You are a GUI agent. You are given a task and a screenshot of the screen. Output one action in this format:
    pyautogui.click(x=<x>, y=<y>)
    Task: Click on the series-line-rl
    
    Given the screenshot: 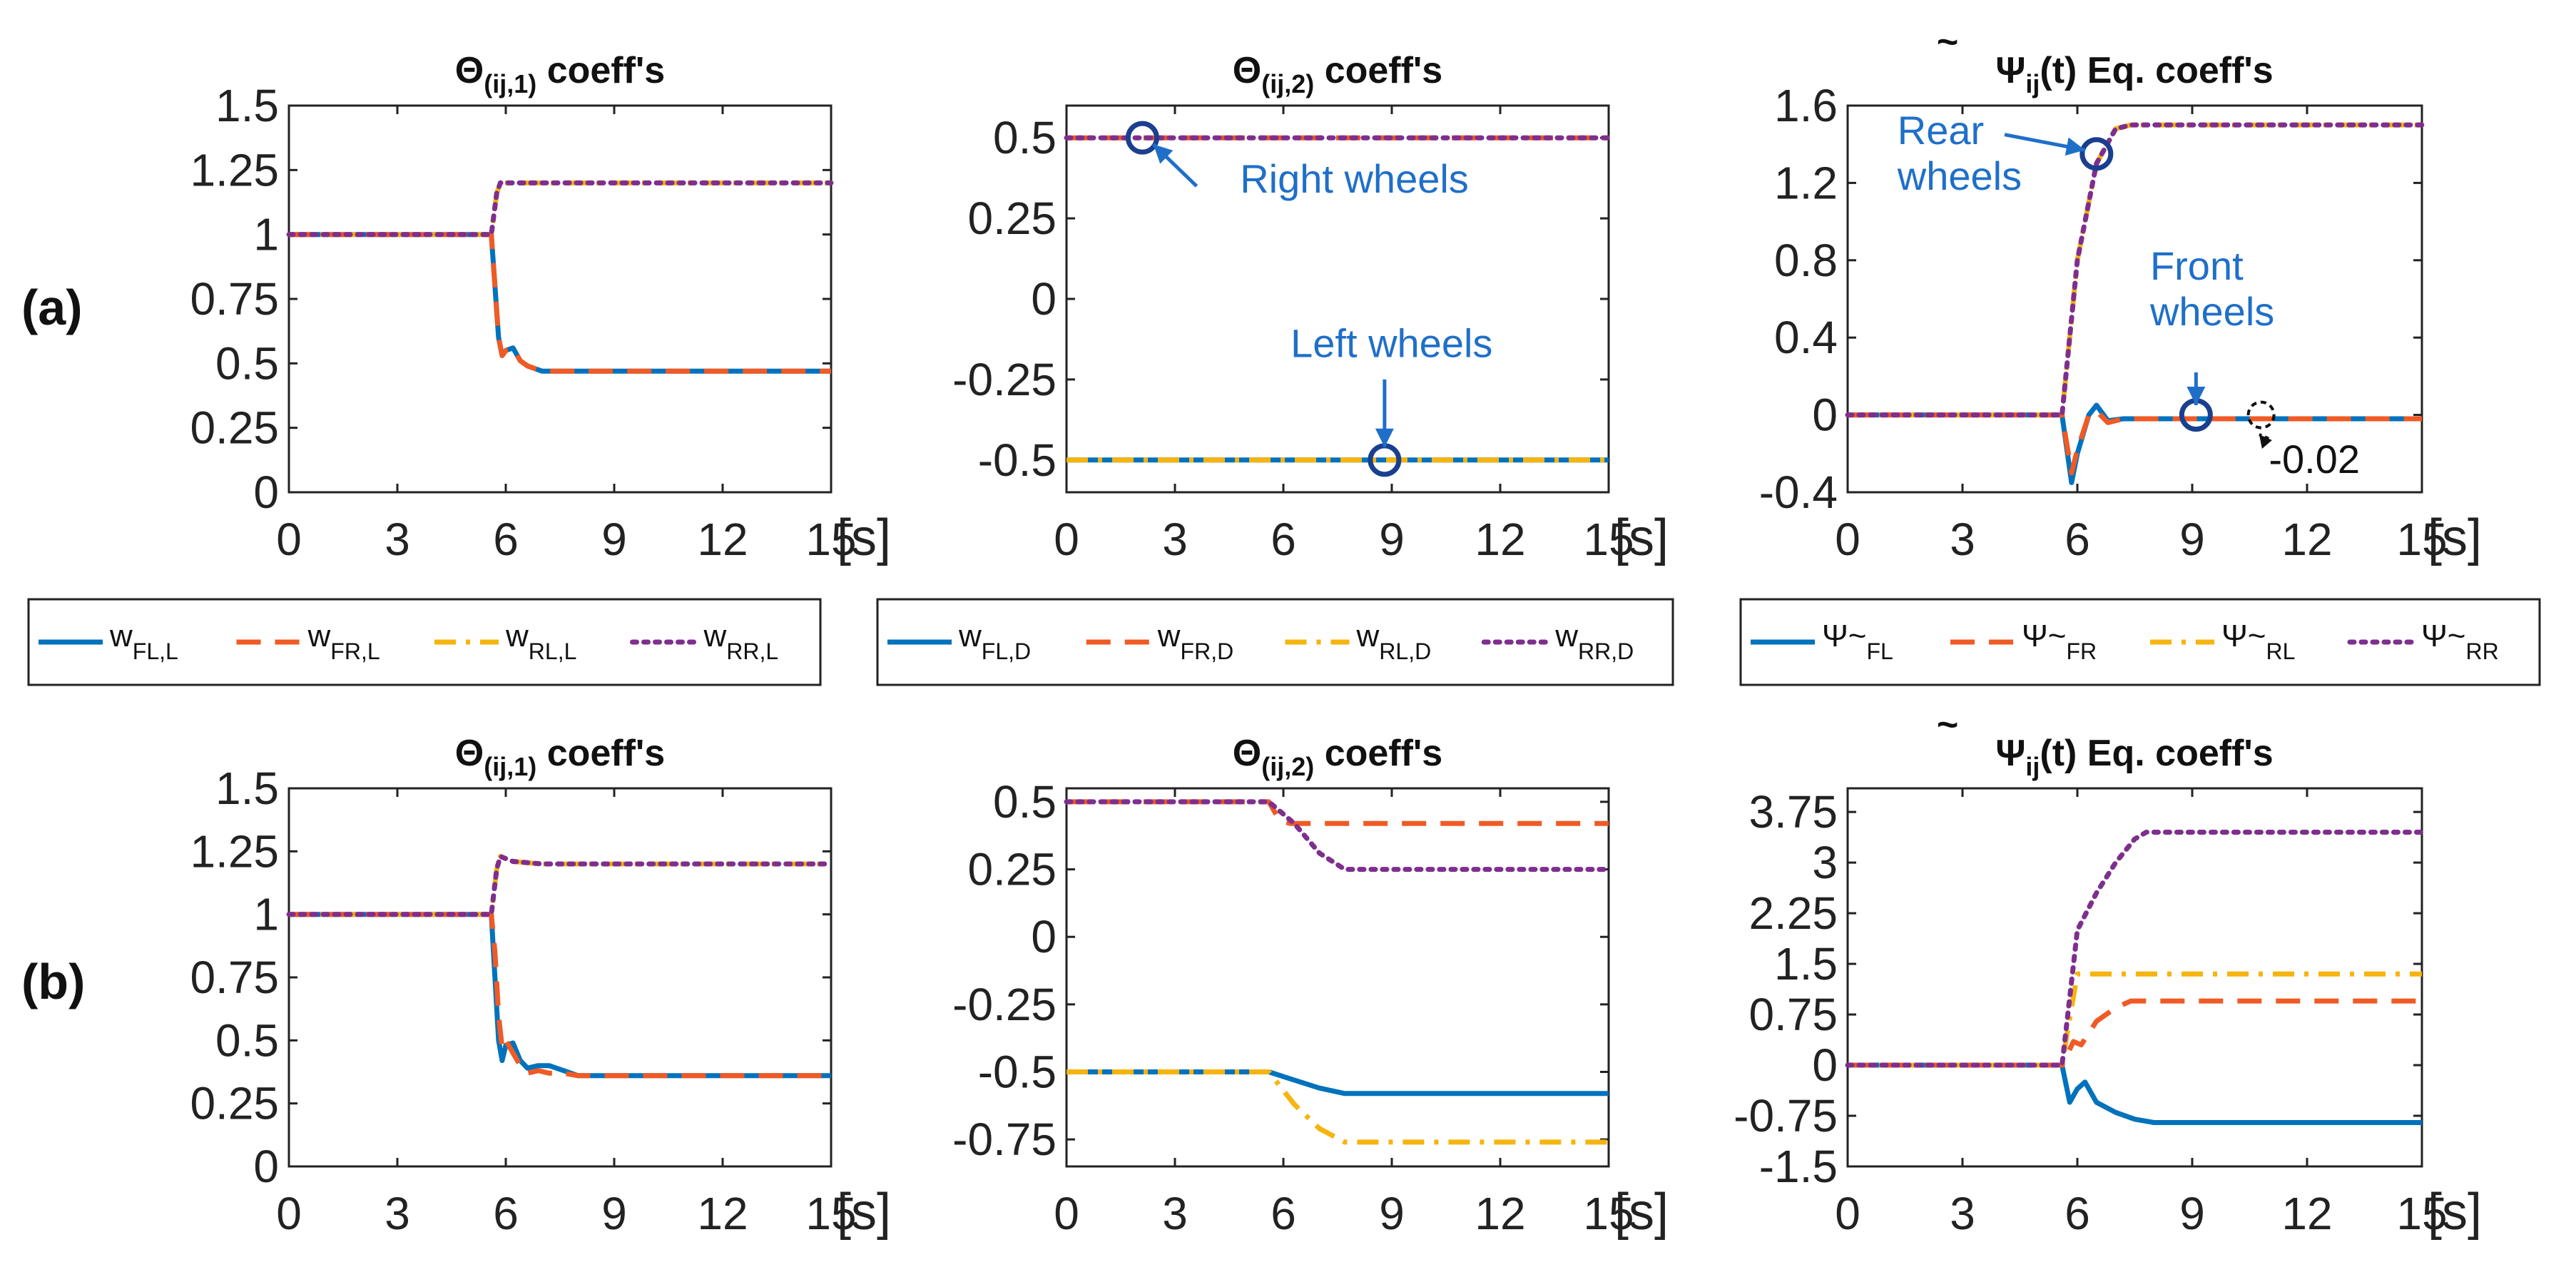 What is the action you would take?
    pyautogui.click(x=1337, y=1107)
    